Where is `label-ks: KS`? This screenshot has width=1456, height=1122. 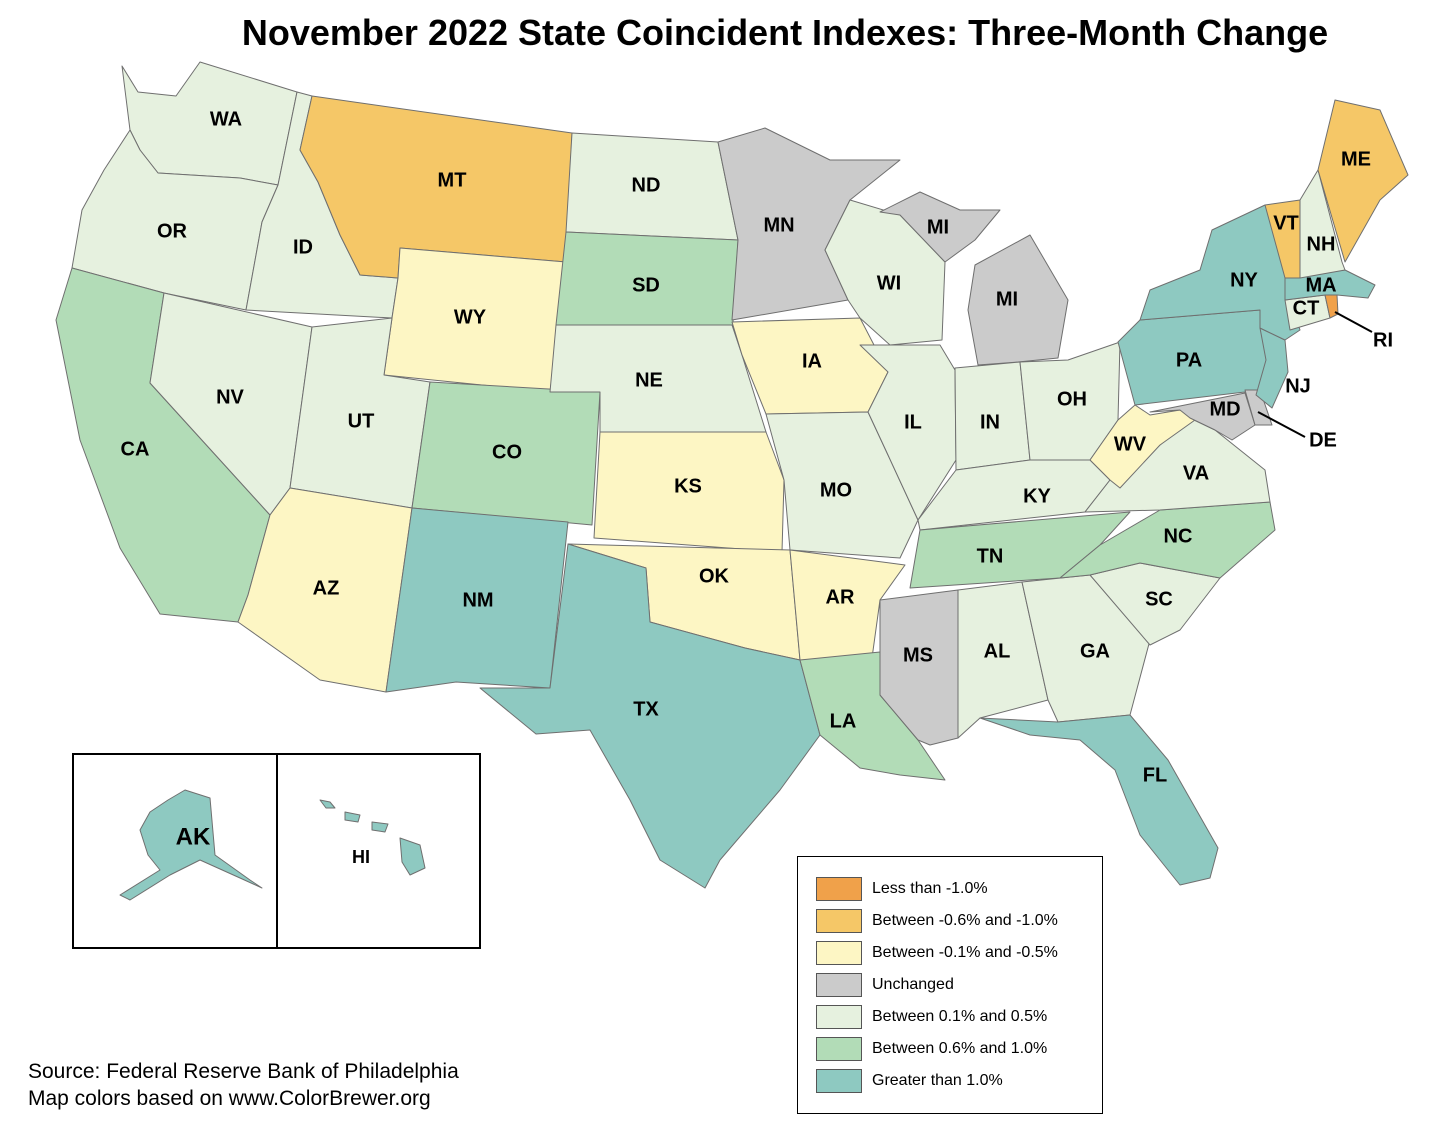
label-ks: KS is located at coordinates (688, 486).